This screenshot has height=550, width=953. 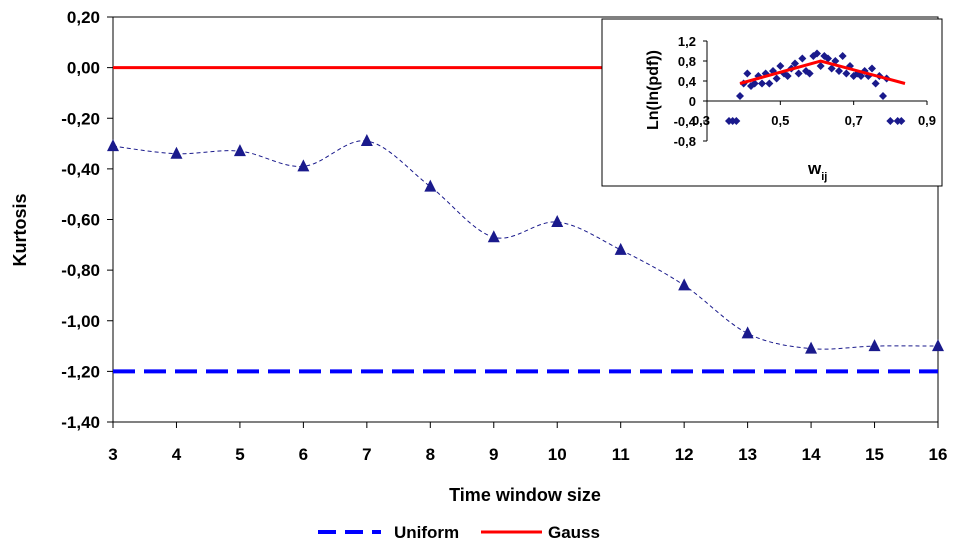 What do you see at coordinates (927, 120) in the screenshot?
I see `inset-x-tick-label: 0,9` at bounding box center [927, 120].